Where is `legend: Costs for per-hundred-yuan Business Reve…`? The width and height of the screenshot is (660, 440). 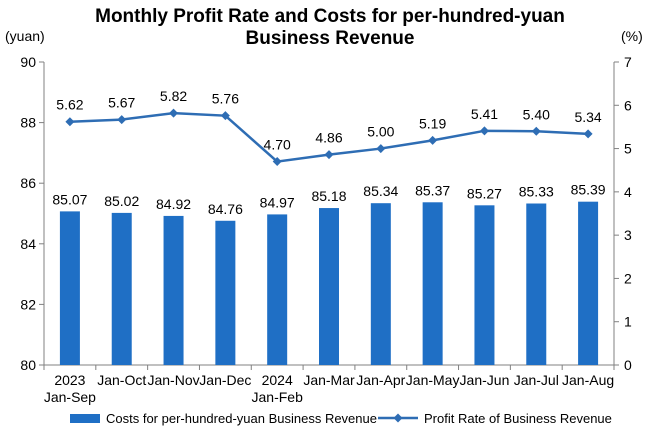
legend: Costs for per-hundred-yuan Business Reve… is located at coordinates (341, 418).